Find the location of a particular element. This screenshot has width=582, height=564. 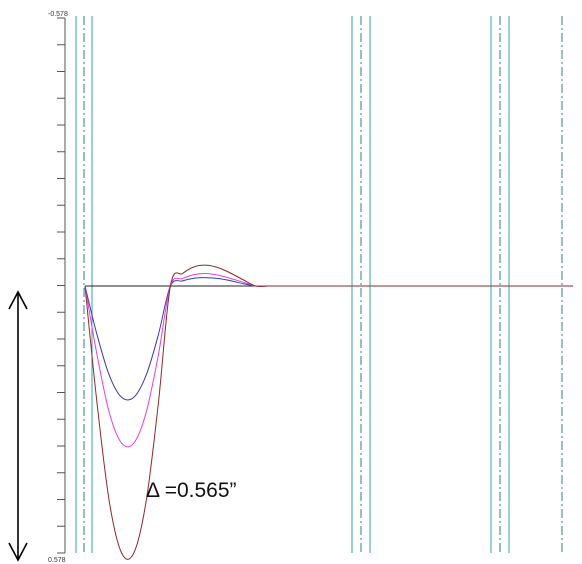

max-deflection-annotation: Δ =0.565” is located at coordinates (191, 490).